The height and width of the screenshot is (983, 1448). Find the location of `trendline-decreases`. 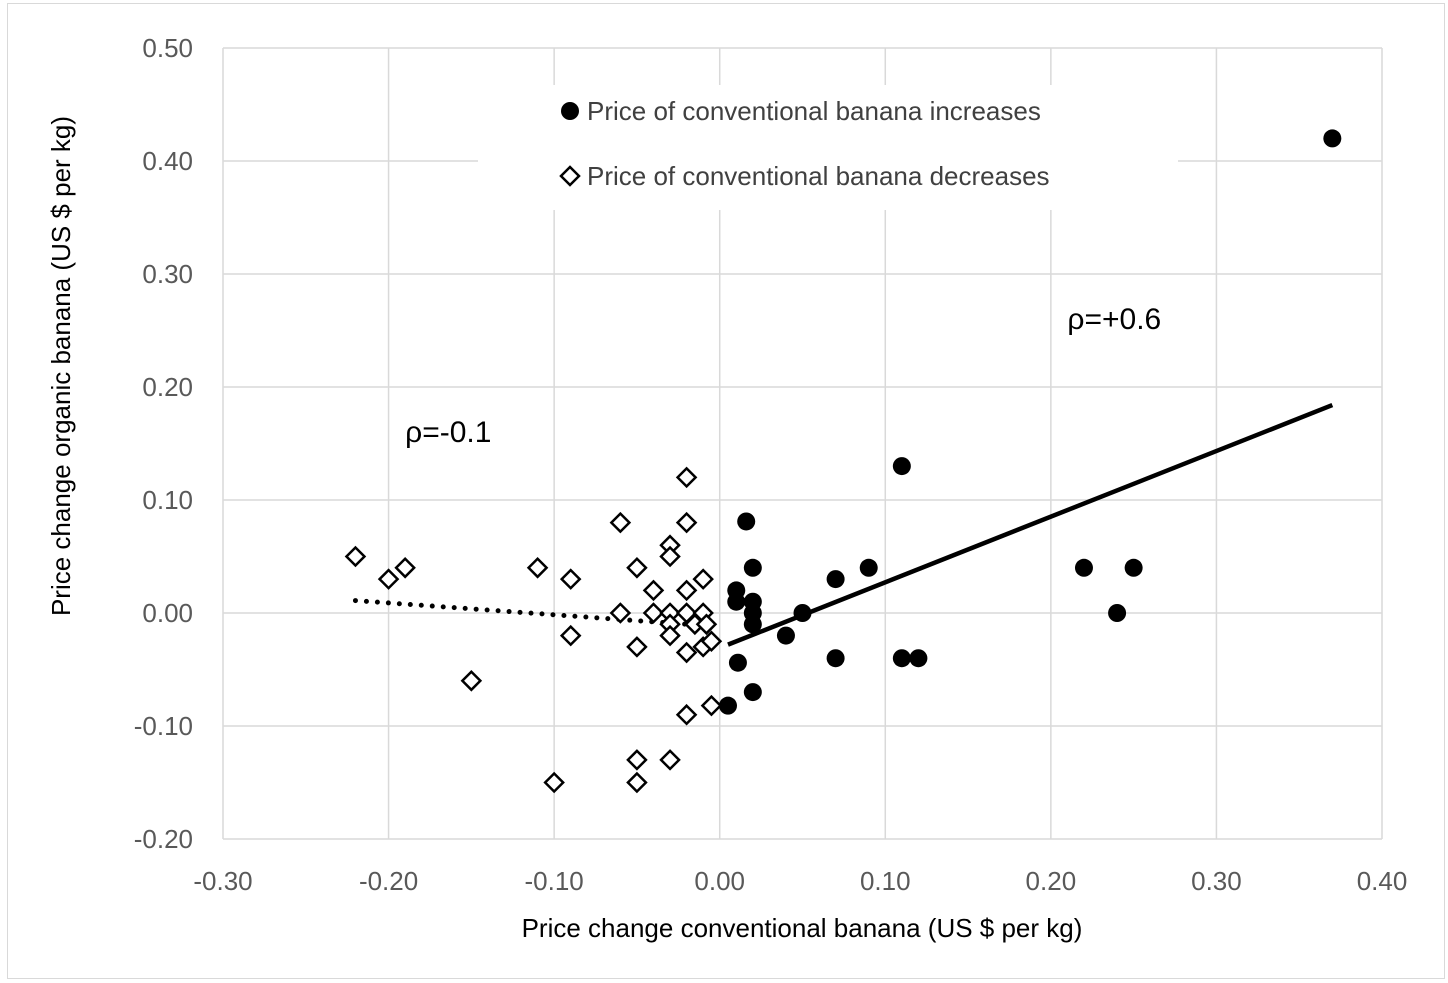

trendline-decreases is located at coordinates (529, 613).